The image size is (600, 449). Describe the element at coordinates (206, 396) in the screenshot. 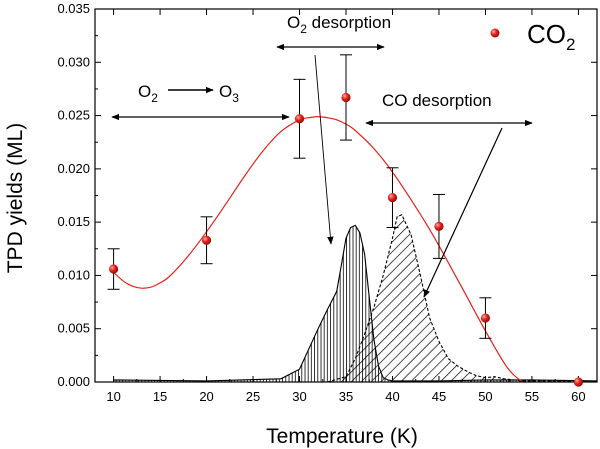

I see `x-tick-label: 20` at that location.